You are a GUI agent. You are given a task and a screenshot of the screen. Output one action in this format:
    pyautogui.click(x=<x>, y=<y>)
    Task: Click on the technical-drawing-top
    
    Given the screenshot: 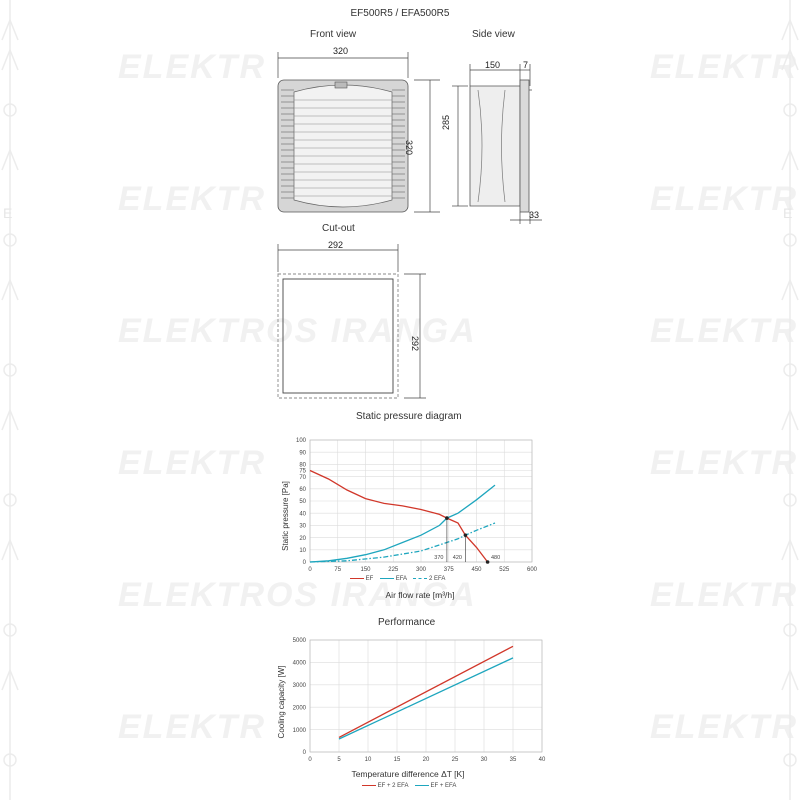 What is the action you would take?
    pyautogui.click(x=409, y=138)
    